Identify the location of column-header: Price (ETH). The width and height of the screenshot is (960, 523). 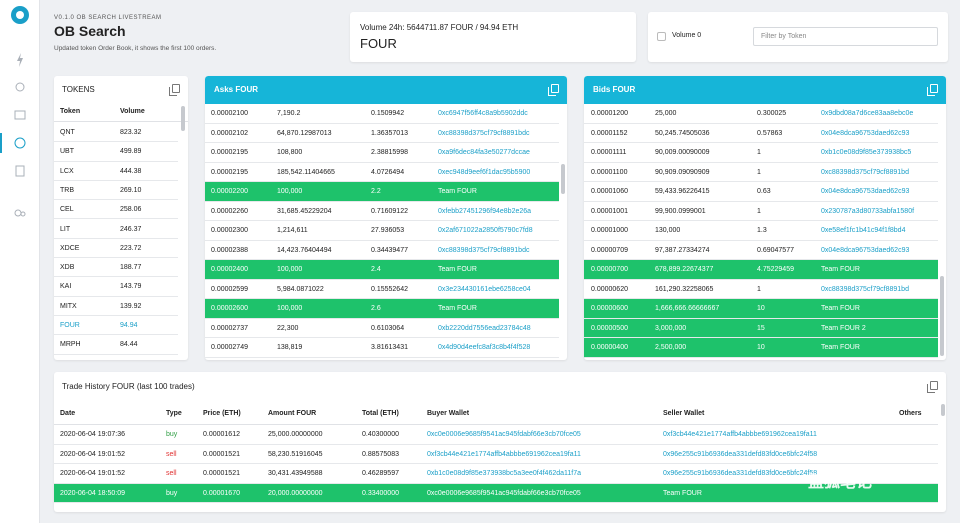
(222, 413).